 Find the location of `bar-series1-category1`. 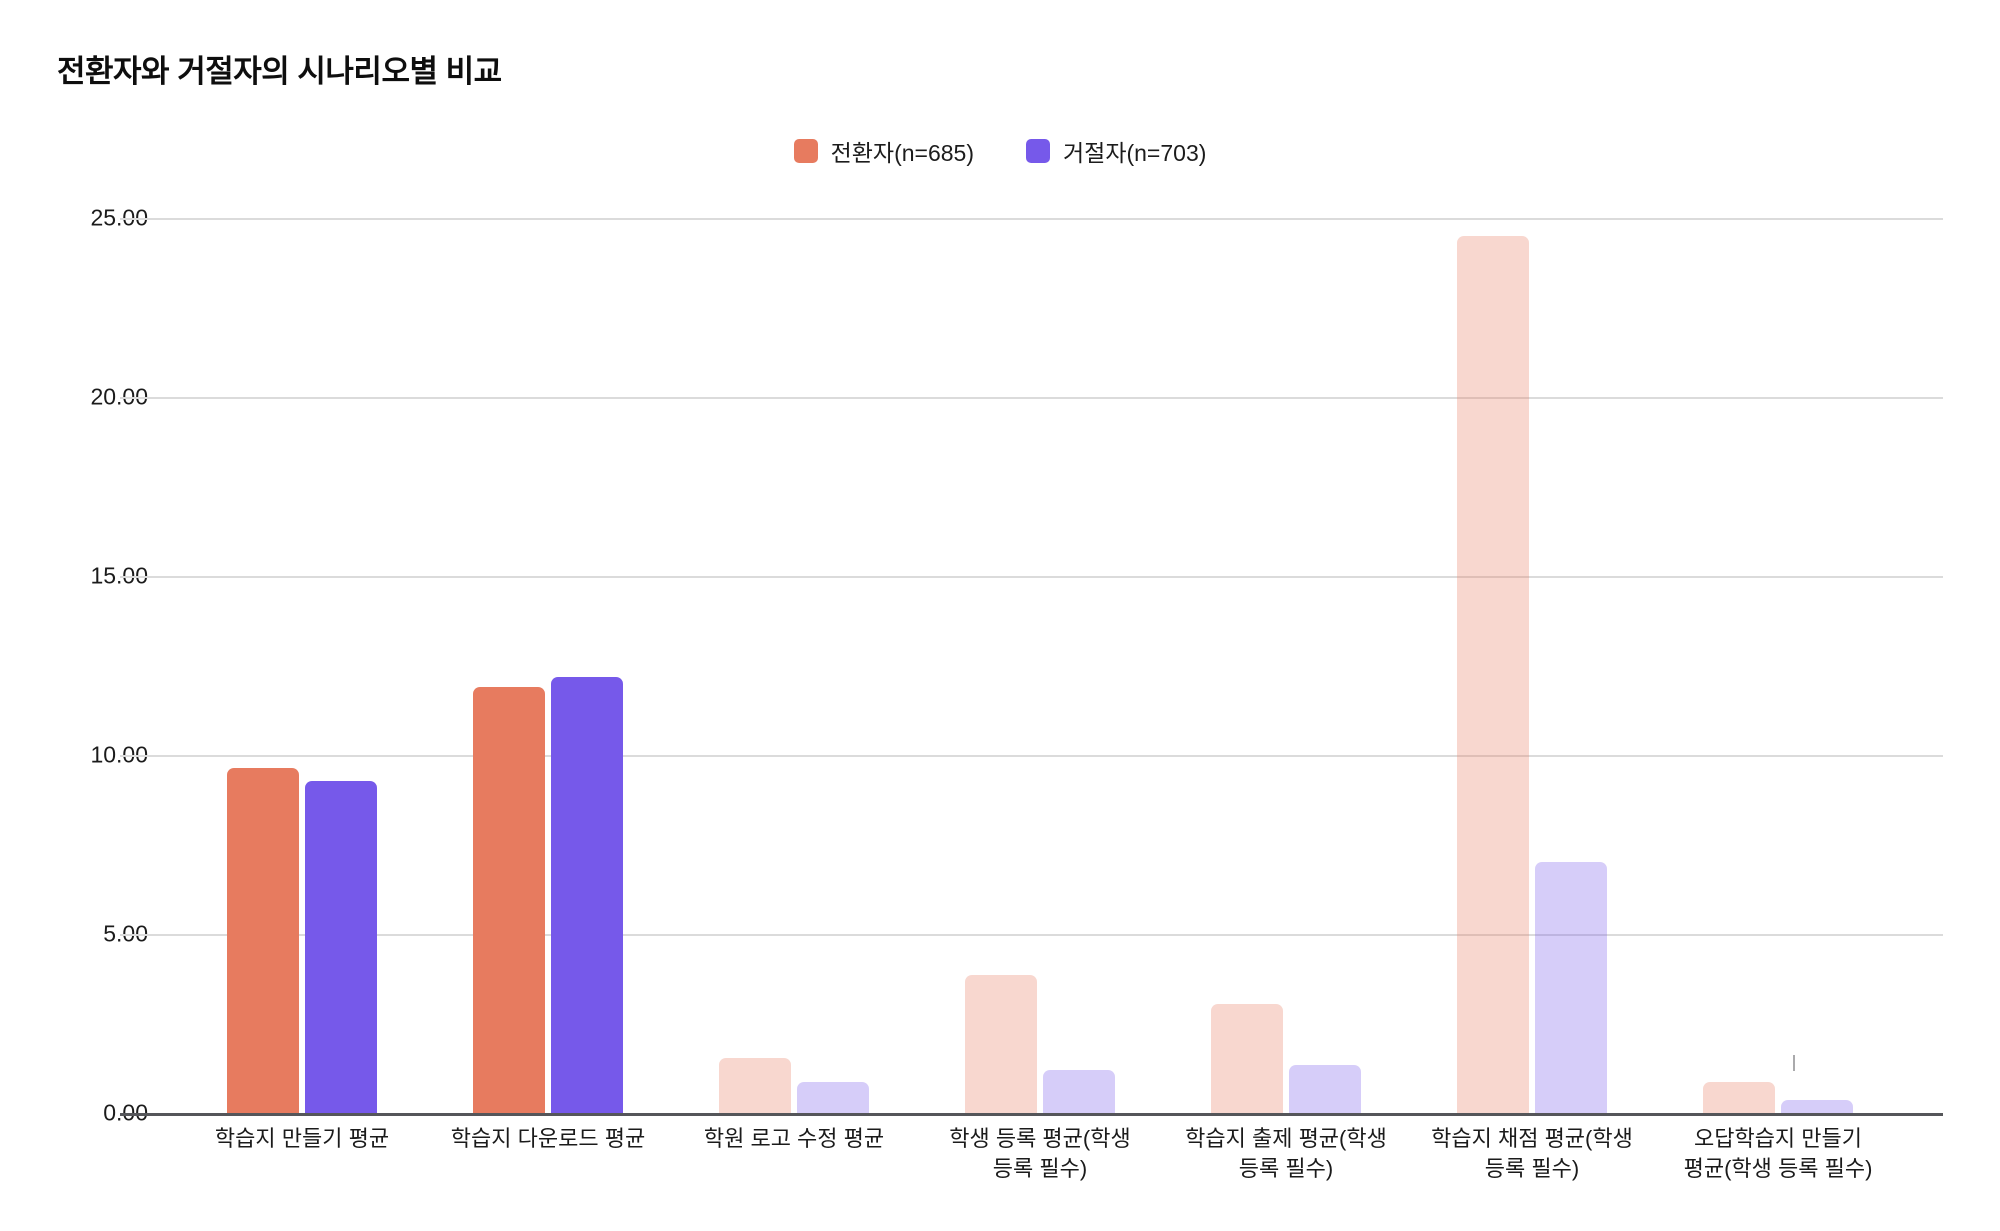

bar-series1-category1 is located at coordinates (263, 940).